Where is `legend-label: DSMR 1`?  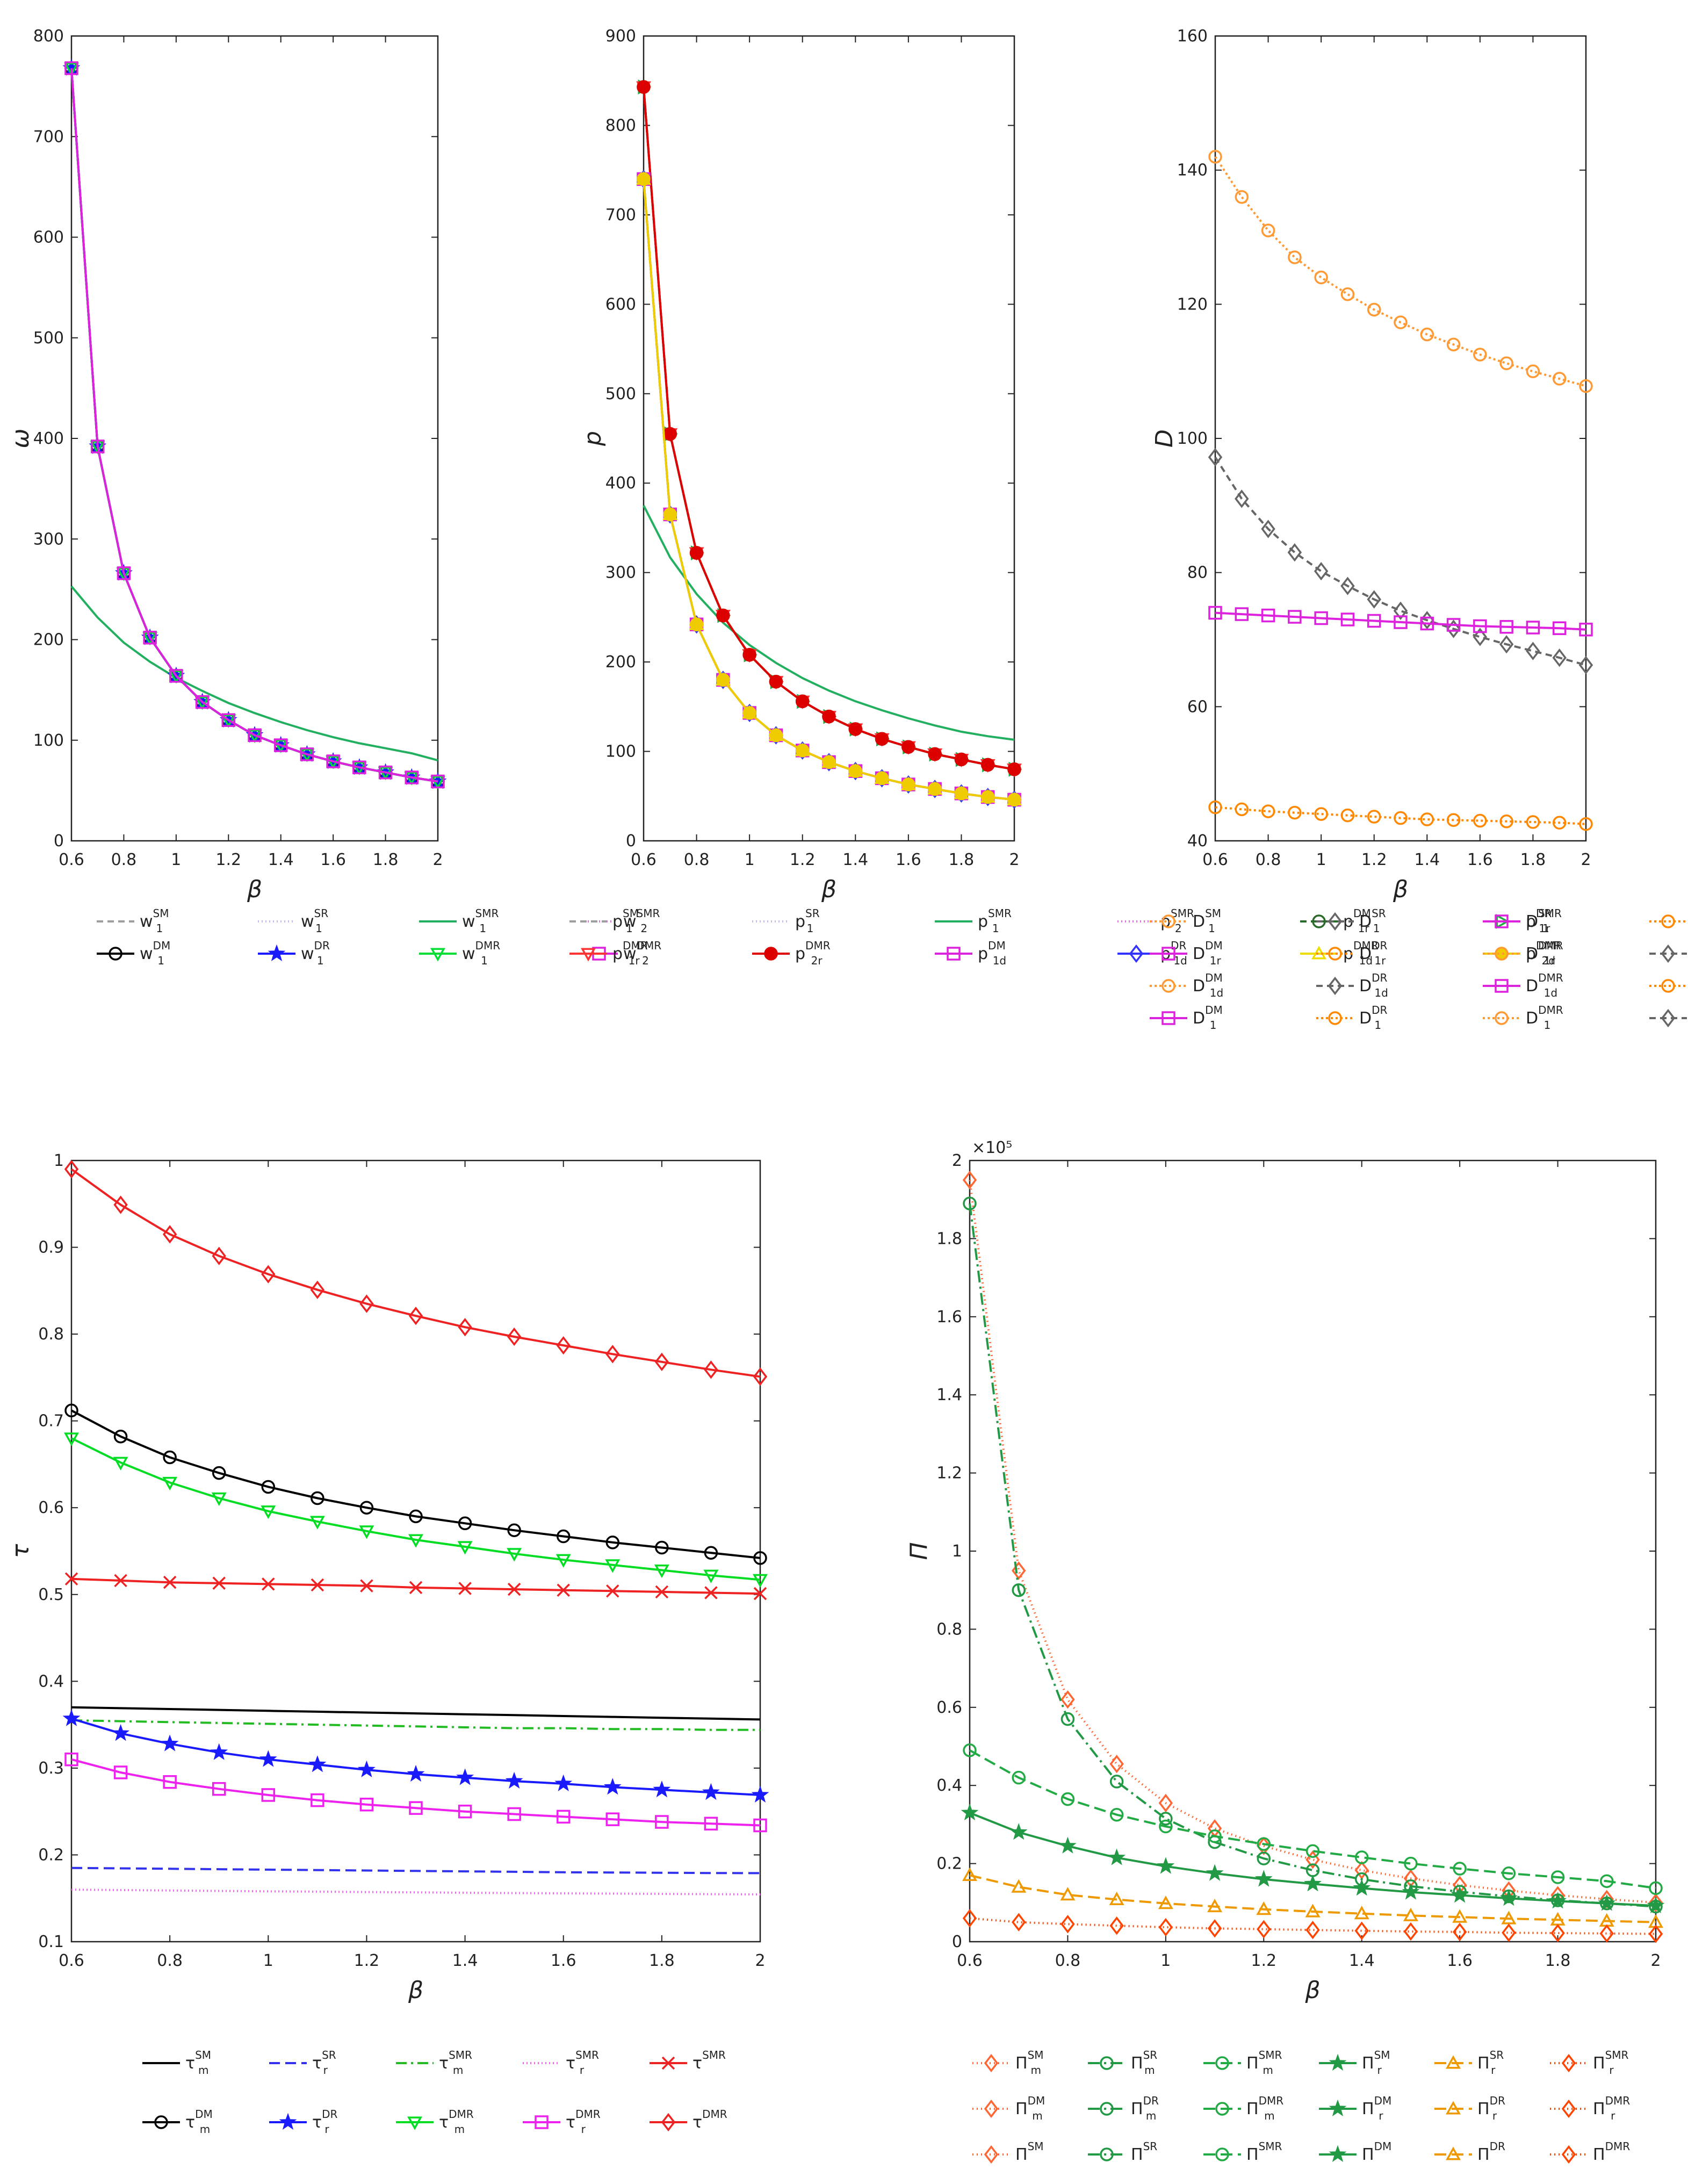 legend-label: DSMR 1 is located at coordinates (1544, 921).